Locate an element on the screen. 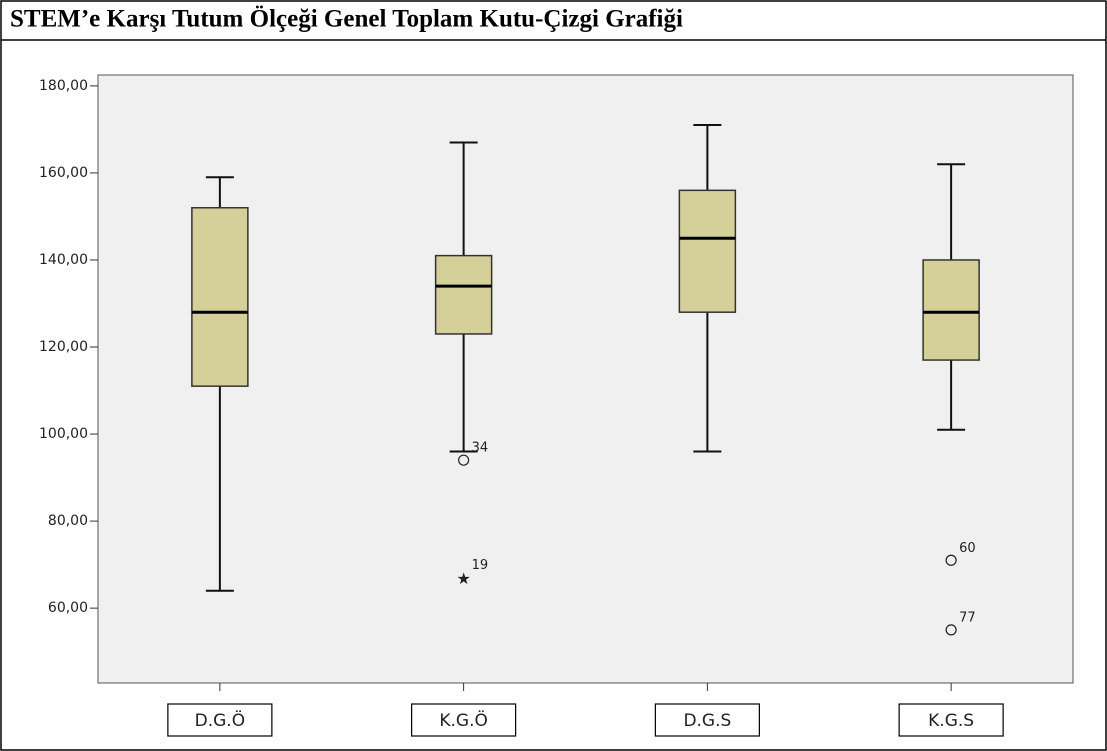 The height and width of the screenshot is (751, 1107). x-tick-label: D.G.S is located at coordinates (707, 721).